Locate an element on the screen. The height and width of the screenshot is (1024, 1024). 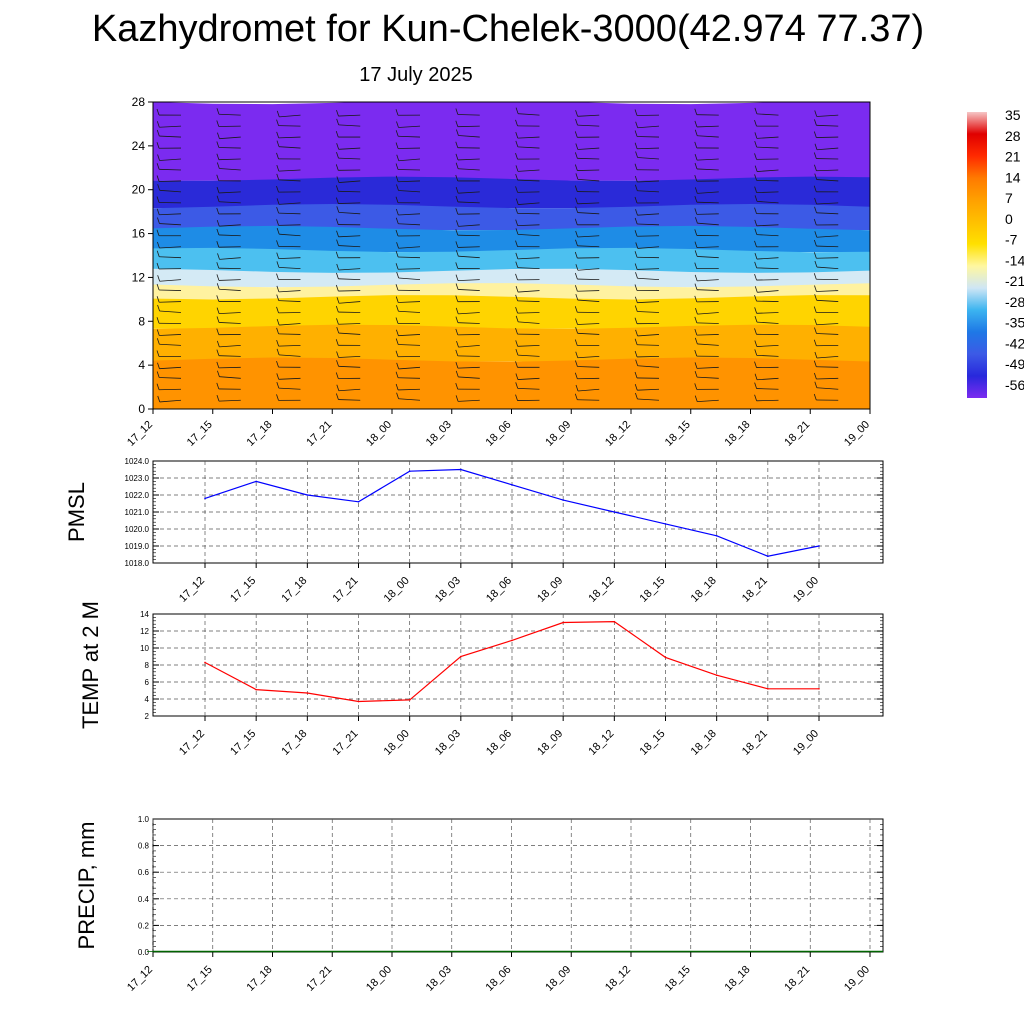
pmsl-xtick-label-9: 18_15 is located at coordinates (653, 590).